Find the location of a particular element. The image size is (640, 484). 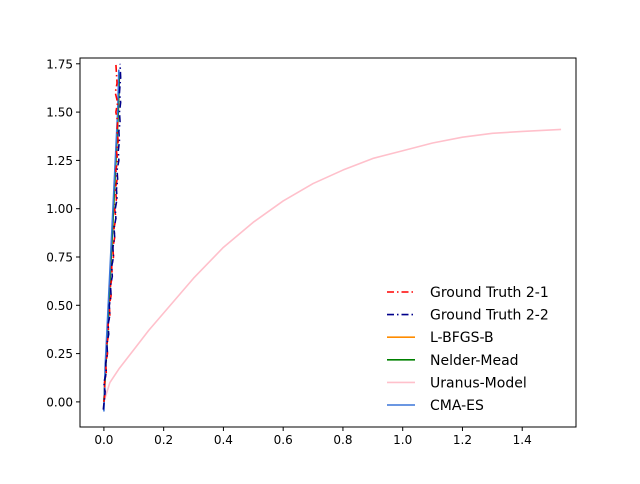

legend-label-1: Ground Truth 2-2 is located at coordinates (489, 316).